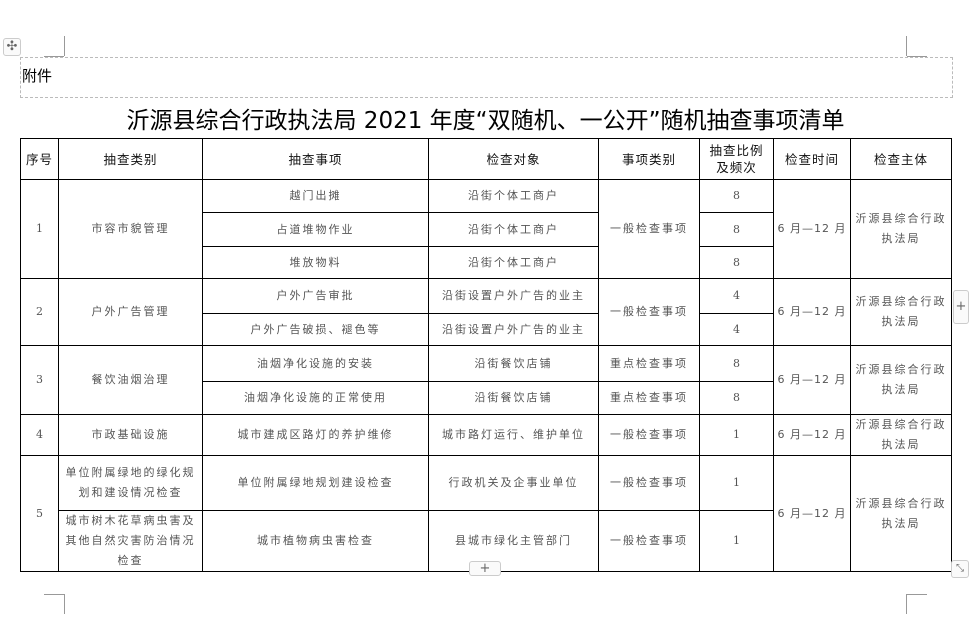  I want to click on category-cell: 餐饮油烟治理, so click(130, 380).